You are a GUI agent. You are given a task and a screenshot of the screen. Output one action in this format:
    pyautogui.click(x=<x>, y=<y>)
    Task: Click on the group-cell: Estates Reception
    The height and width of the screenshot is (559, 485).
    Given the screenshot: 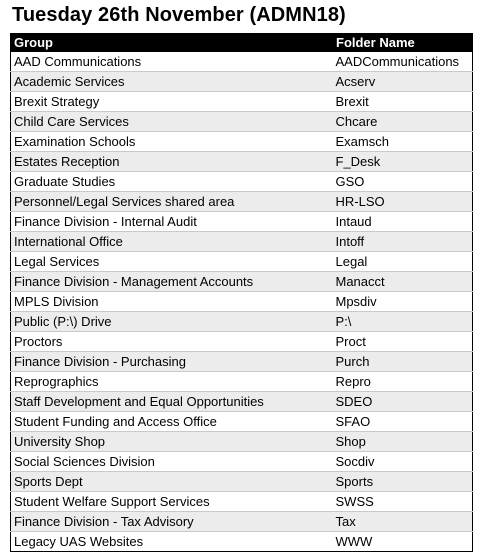 What is the action you would take?
    pyautogui.click(x=171, y=161)
    